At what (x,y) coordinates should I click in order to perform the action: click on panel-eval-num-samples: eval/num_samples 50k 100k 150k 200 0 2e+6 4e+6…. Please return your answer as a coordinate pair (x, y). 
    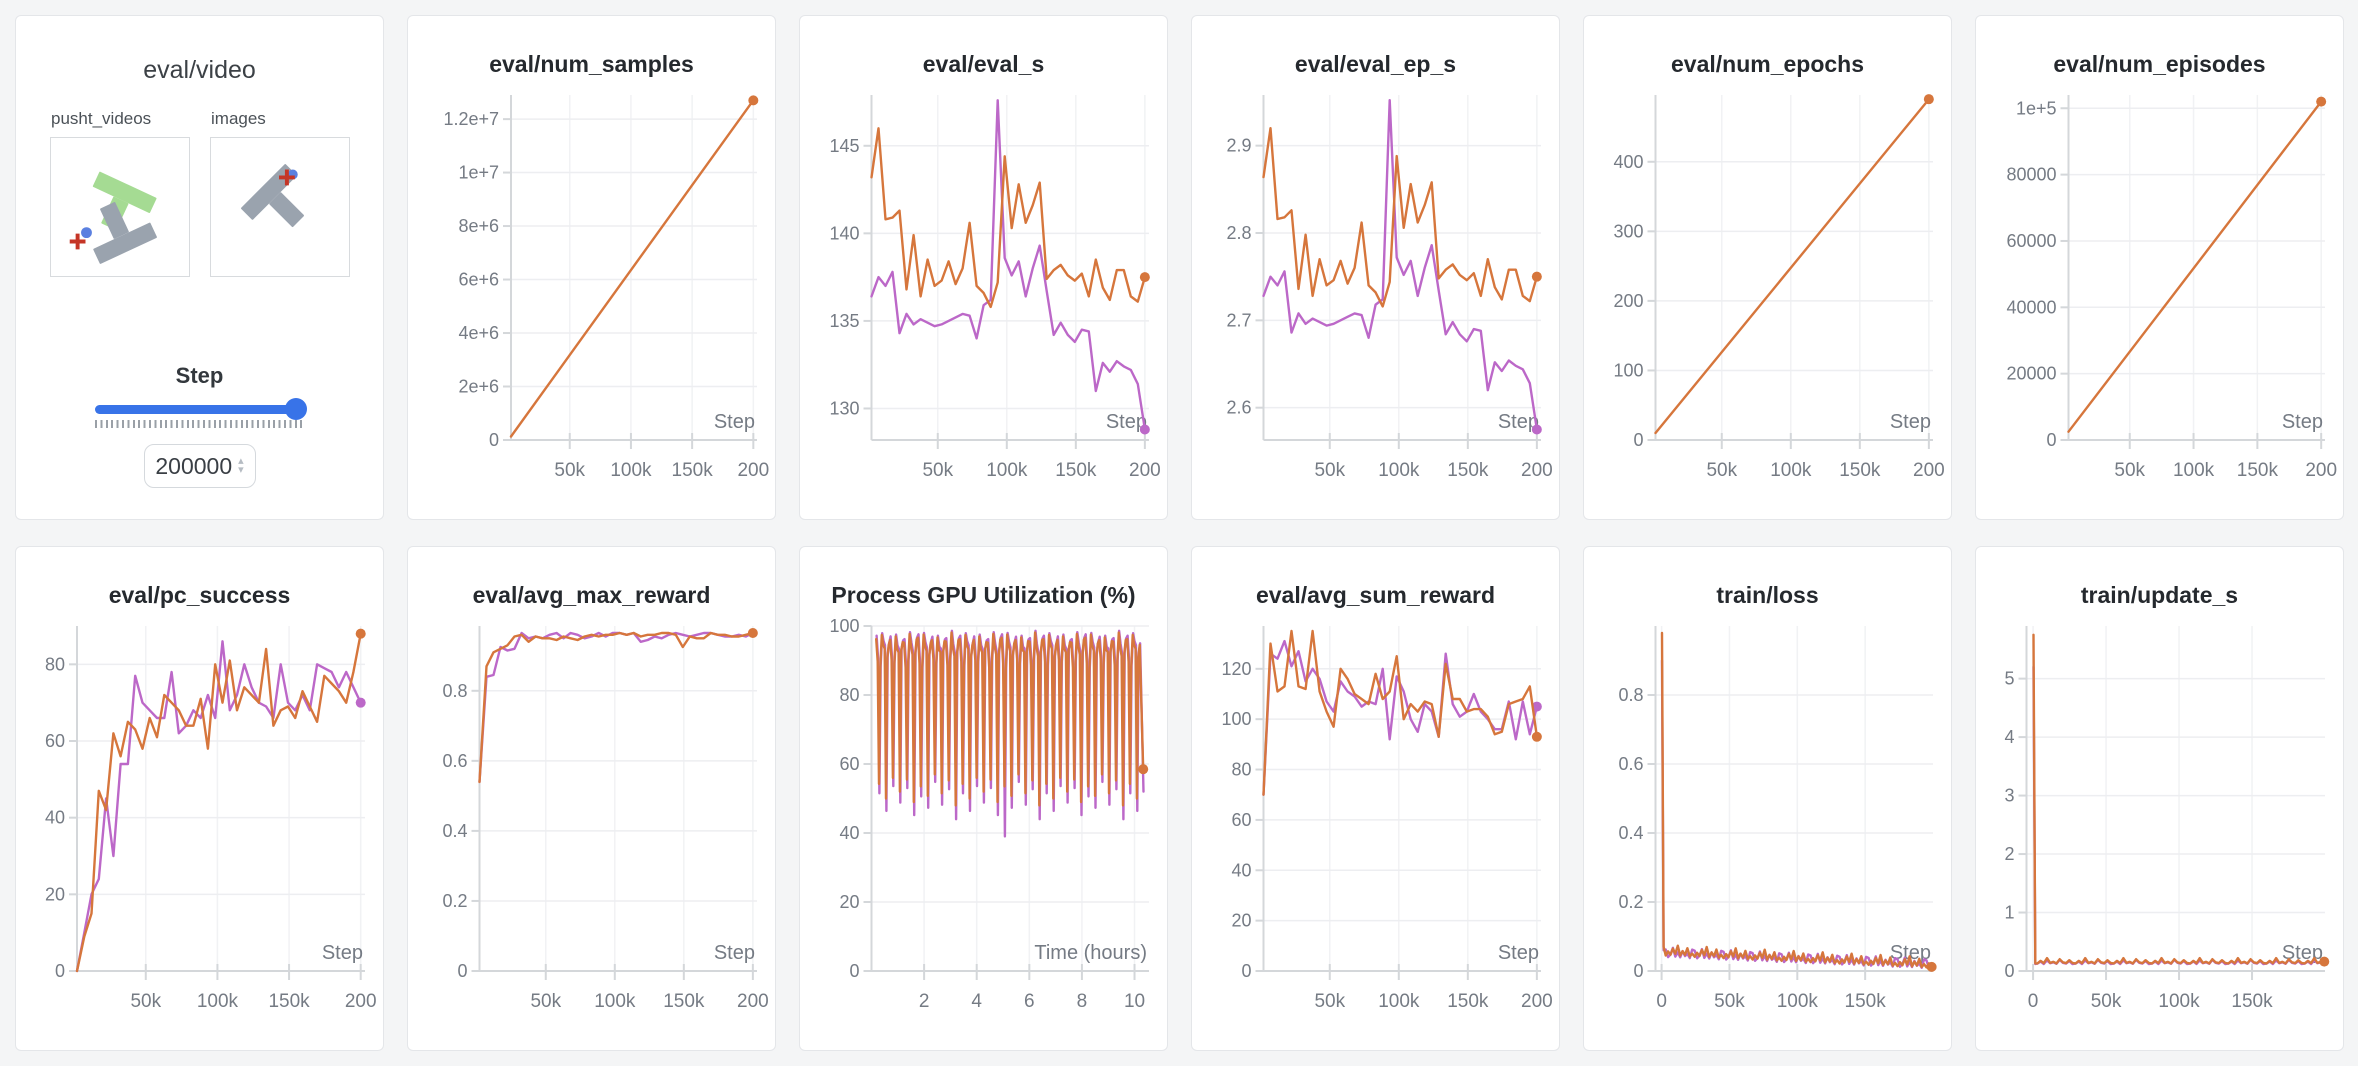
    Looking at the image, I should click on (591, 267).